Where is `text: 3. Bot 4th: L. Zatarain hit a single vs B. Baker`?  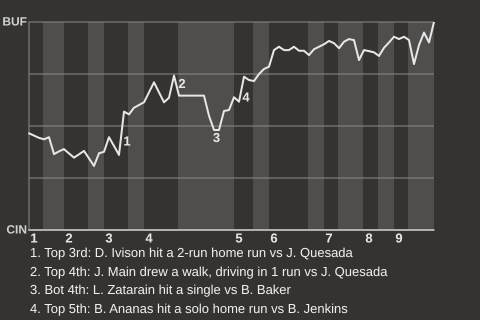
text: 3. Bot 4th: L. Zatarain hit a single vs B. Baker is located at coordinates (161, 290).